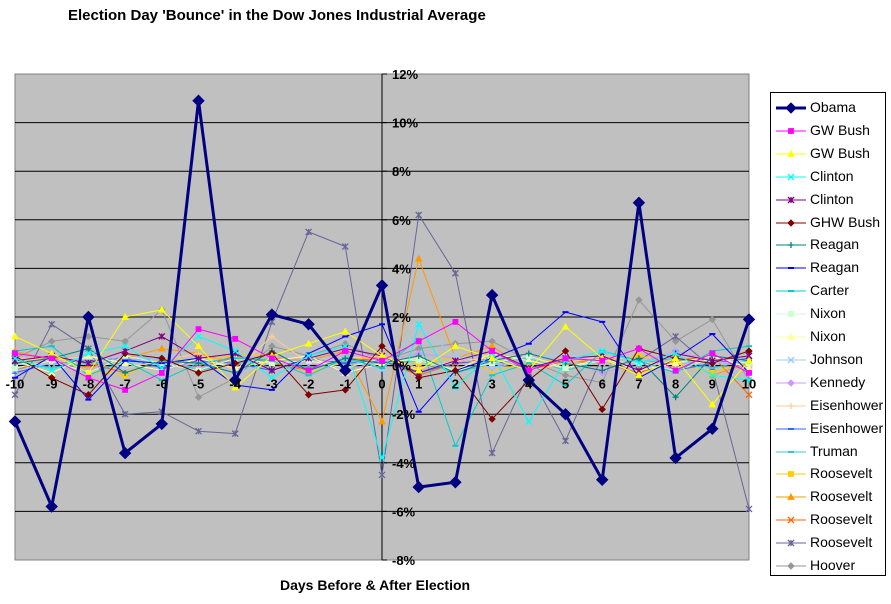  What do you see at coordinates (833, 107) in the screenshot?
I see `legend-label: Obama` at bounding box center [833, 107].